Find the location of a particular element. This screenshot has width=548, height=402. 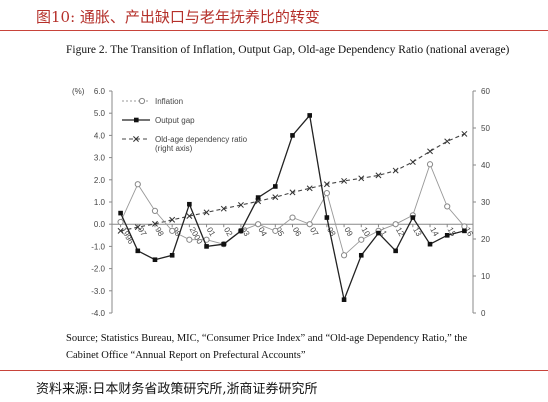

y-tick-label: 0.0 is located at coordinates (100, 224).